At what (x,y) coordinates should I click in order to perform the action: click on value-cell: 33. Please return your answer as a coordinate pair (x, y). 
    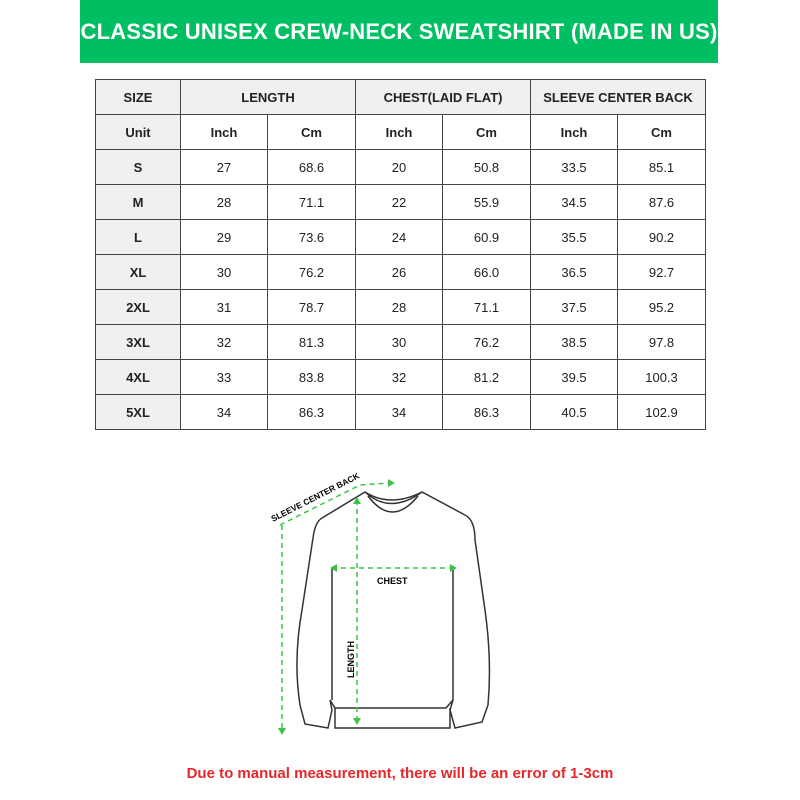
    Looking at the image, I should click on (224, 377).